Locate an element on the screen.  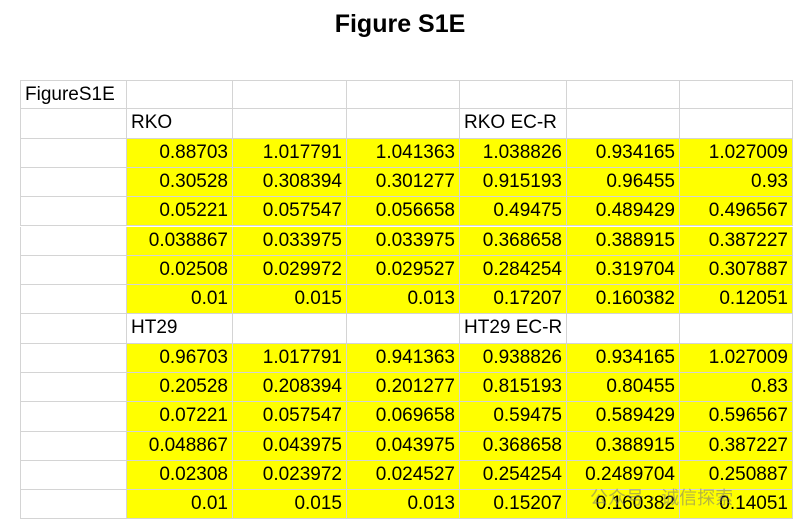
cell: 0.49475 is located at coordinates (513, 212).